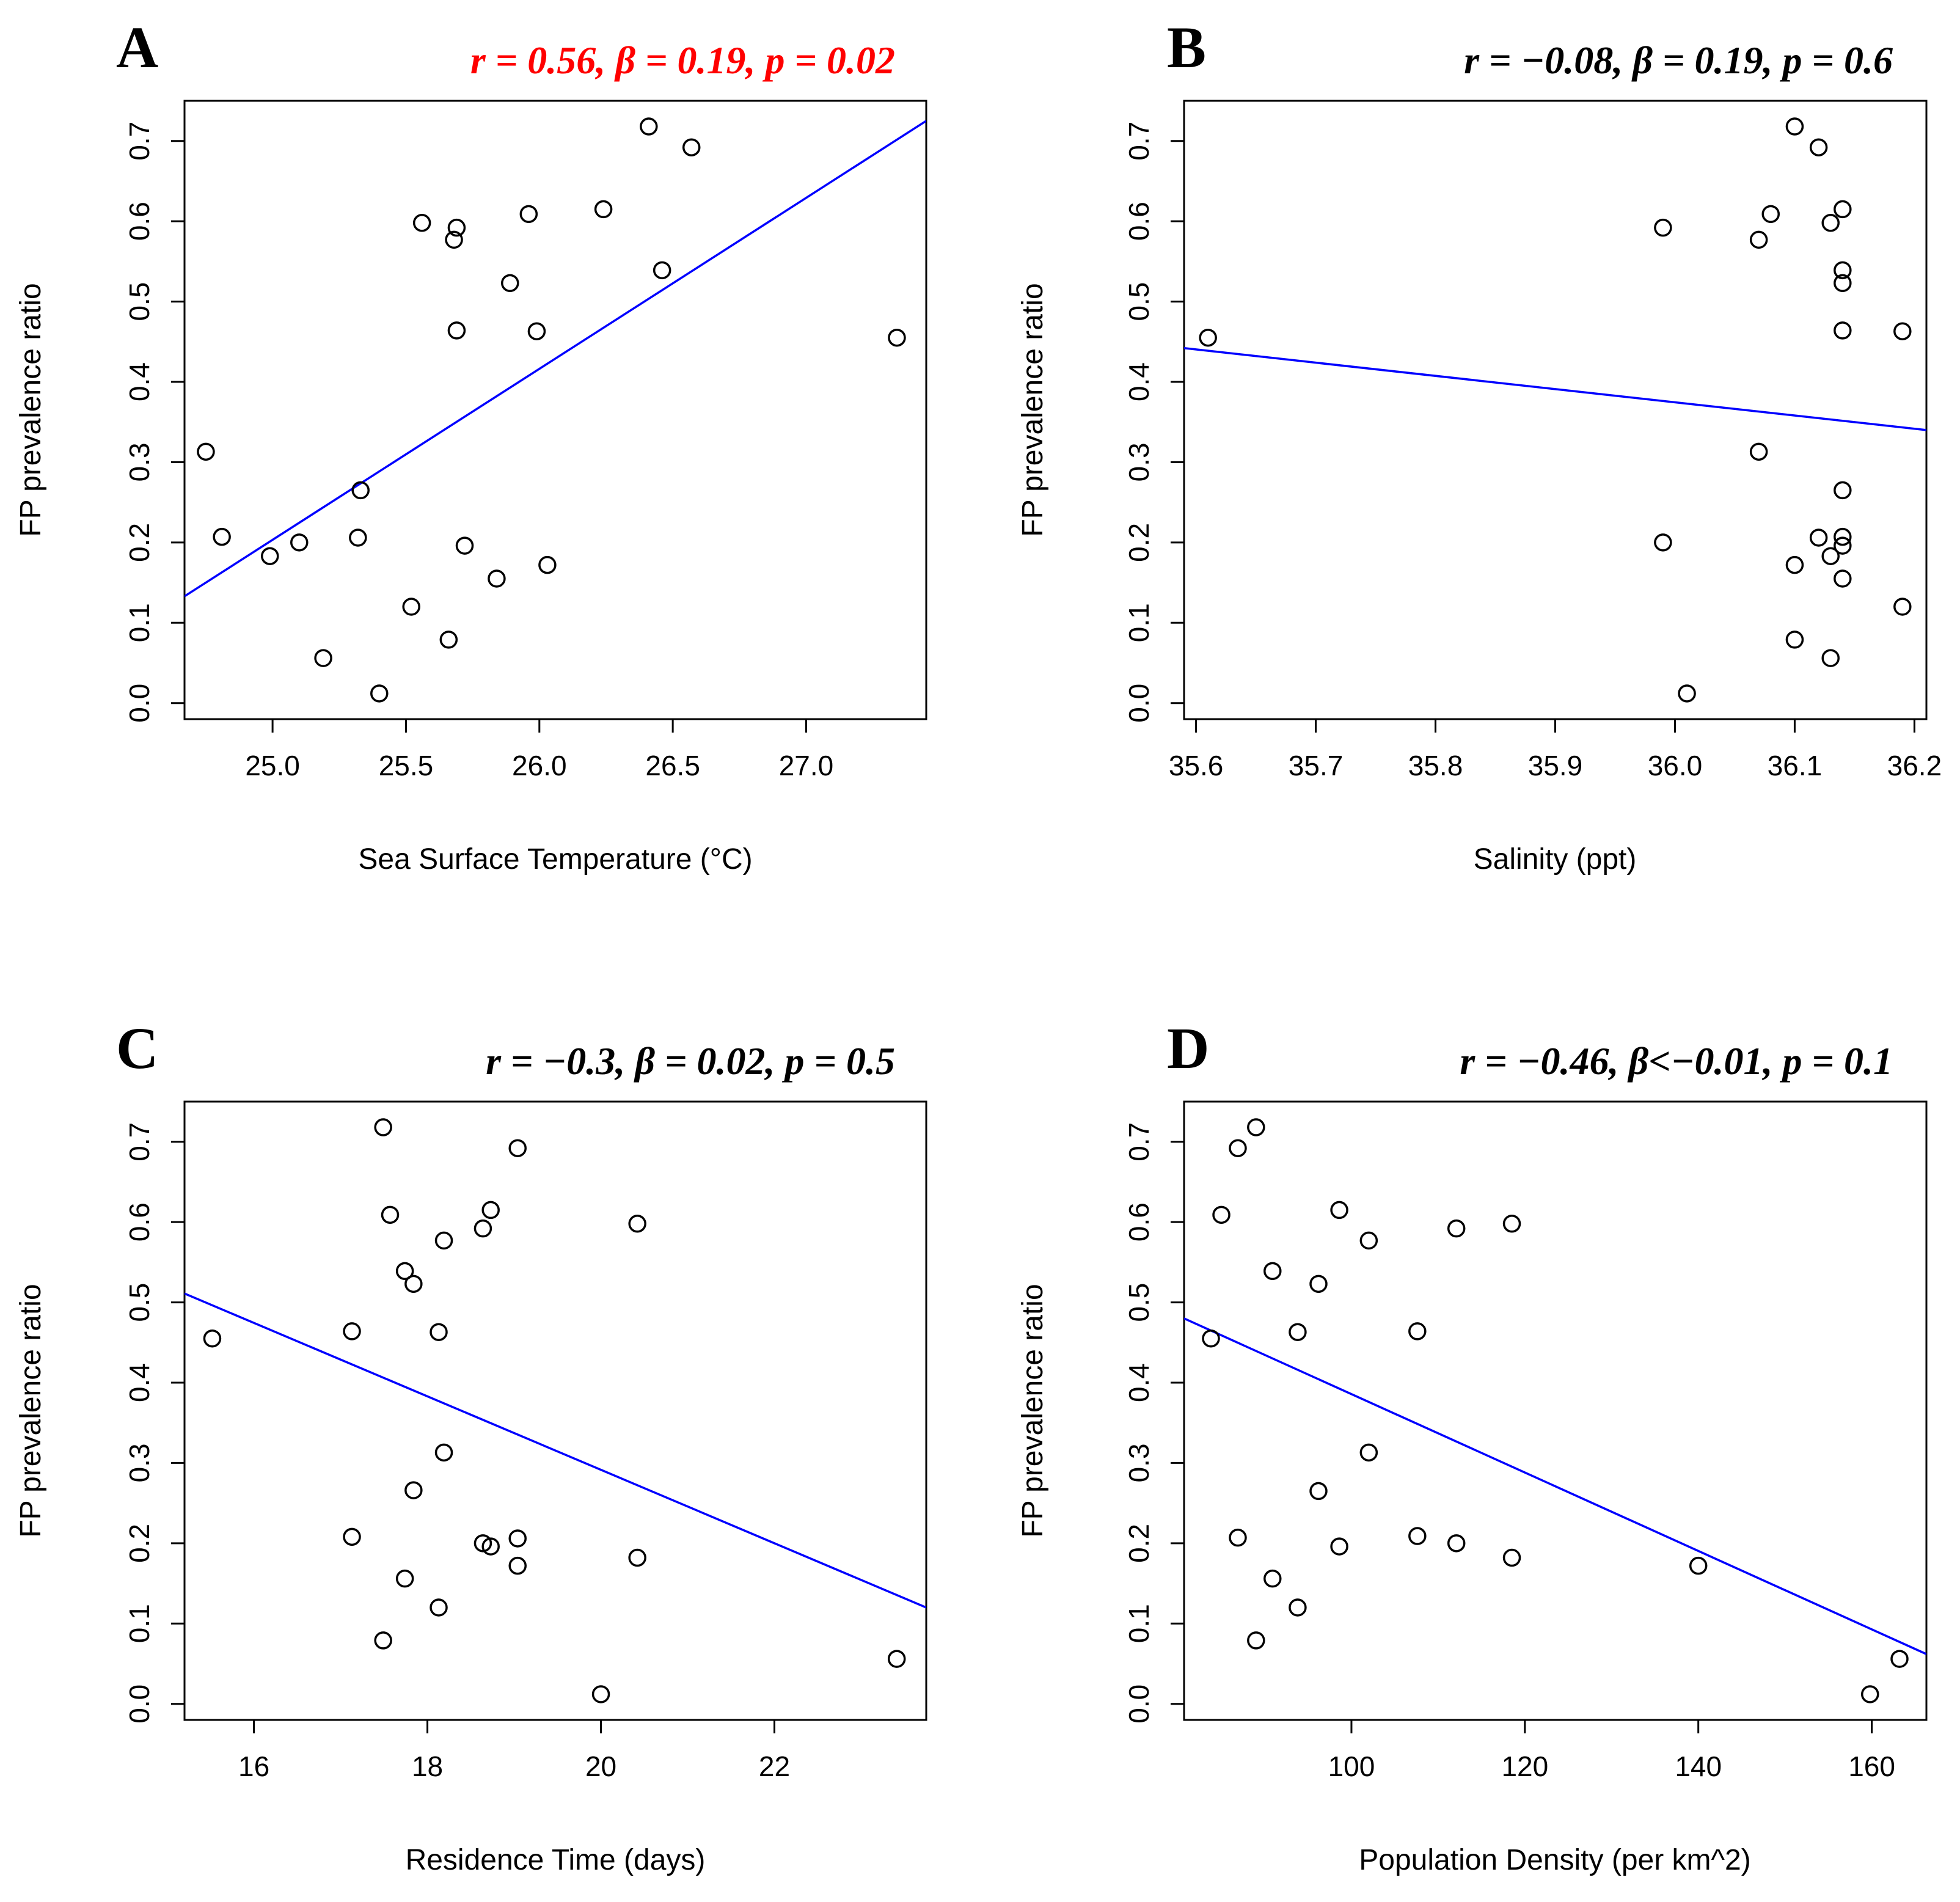 The height and width of the screenshot is (1902, 1960). Describe the element at coordinates (139, 1141) in the screenshot. I see `y-tick-label-c: 0.7` at that location.